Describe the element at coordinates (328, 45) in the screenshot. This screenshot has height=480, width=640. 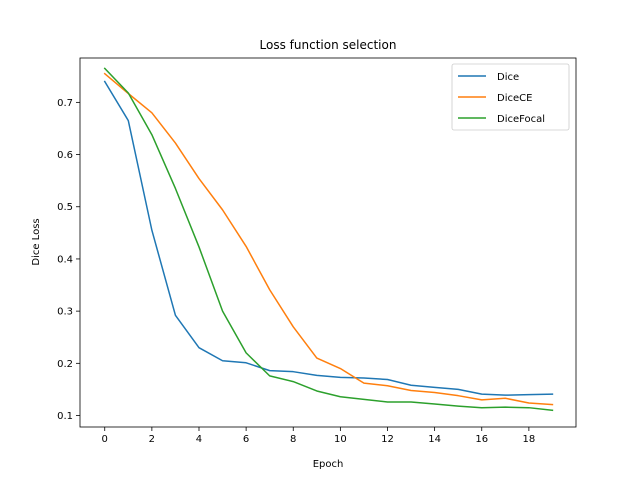
I see `chart-title: Loss function selection` at that location.